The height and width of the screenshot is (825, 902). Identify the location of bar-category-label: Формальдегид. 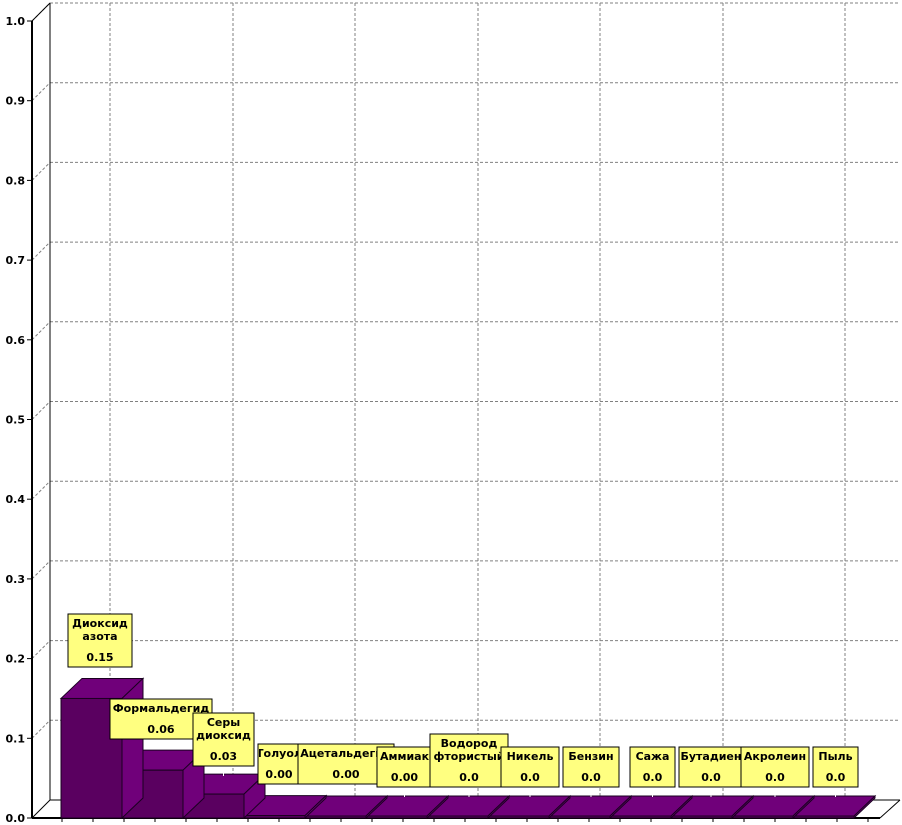
(161, 708).